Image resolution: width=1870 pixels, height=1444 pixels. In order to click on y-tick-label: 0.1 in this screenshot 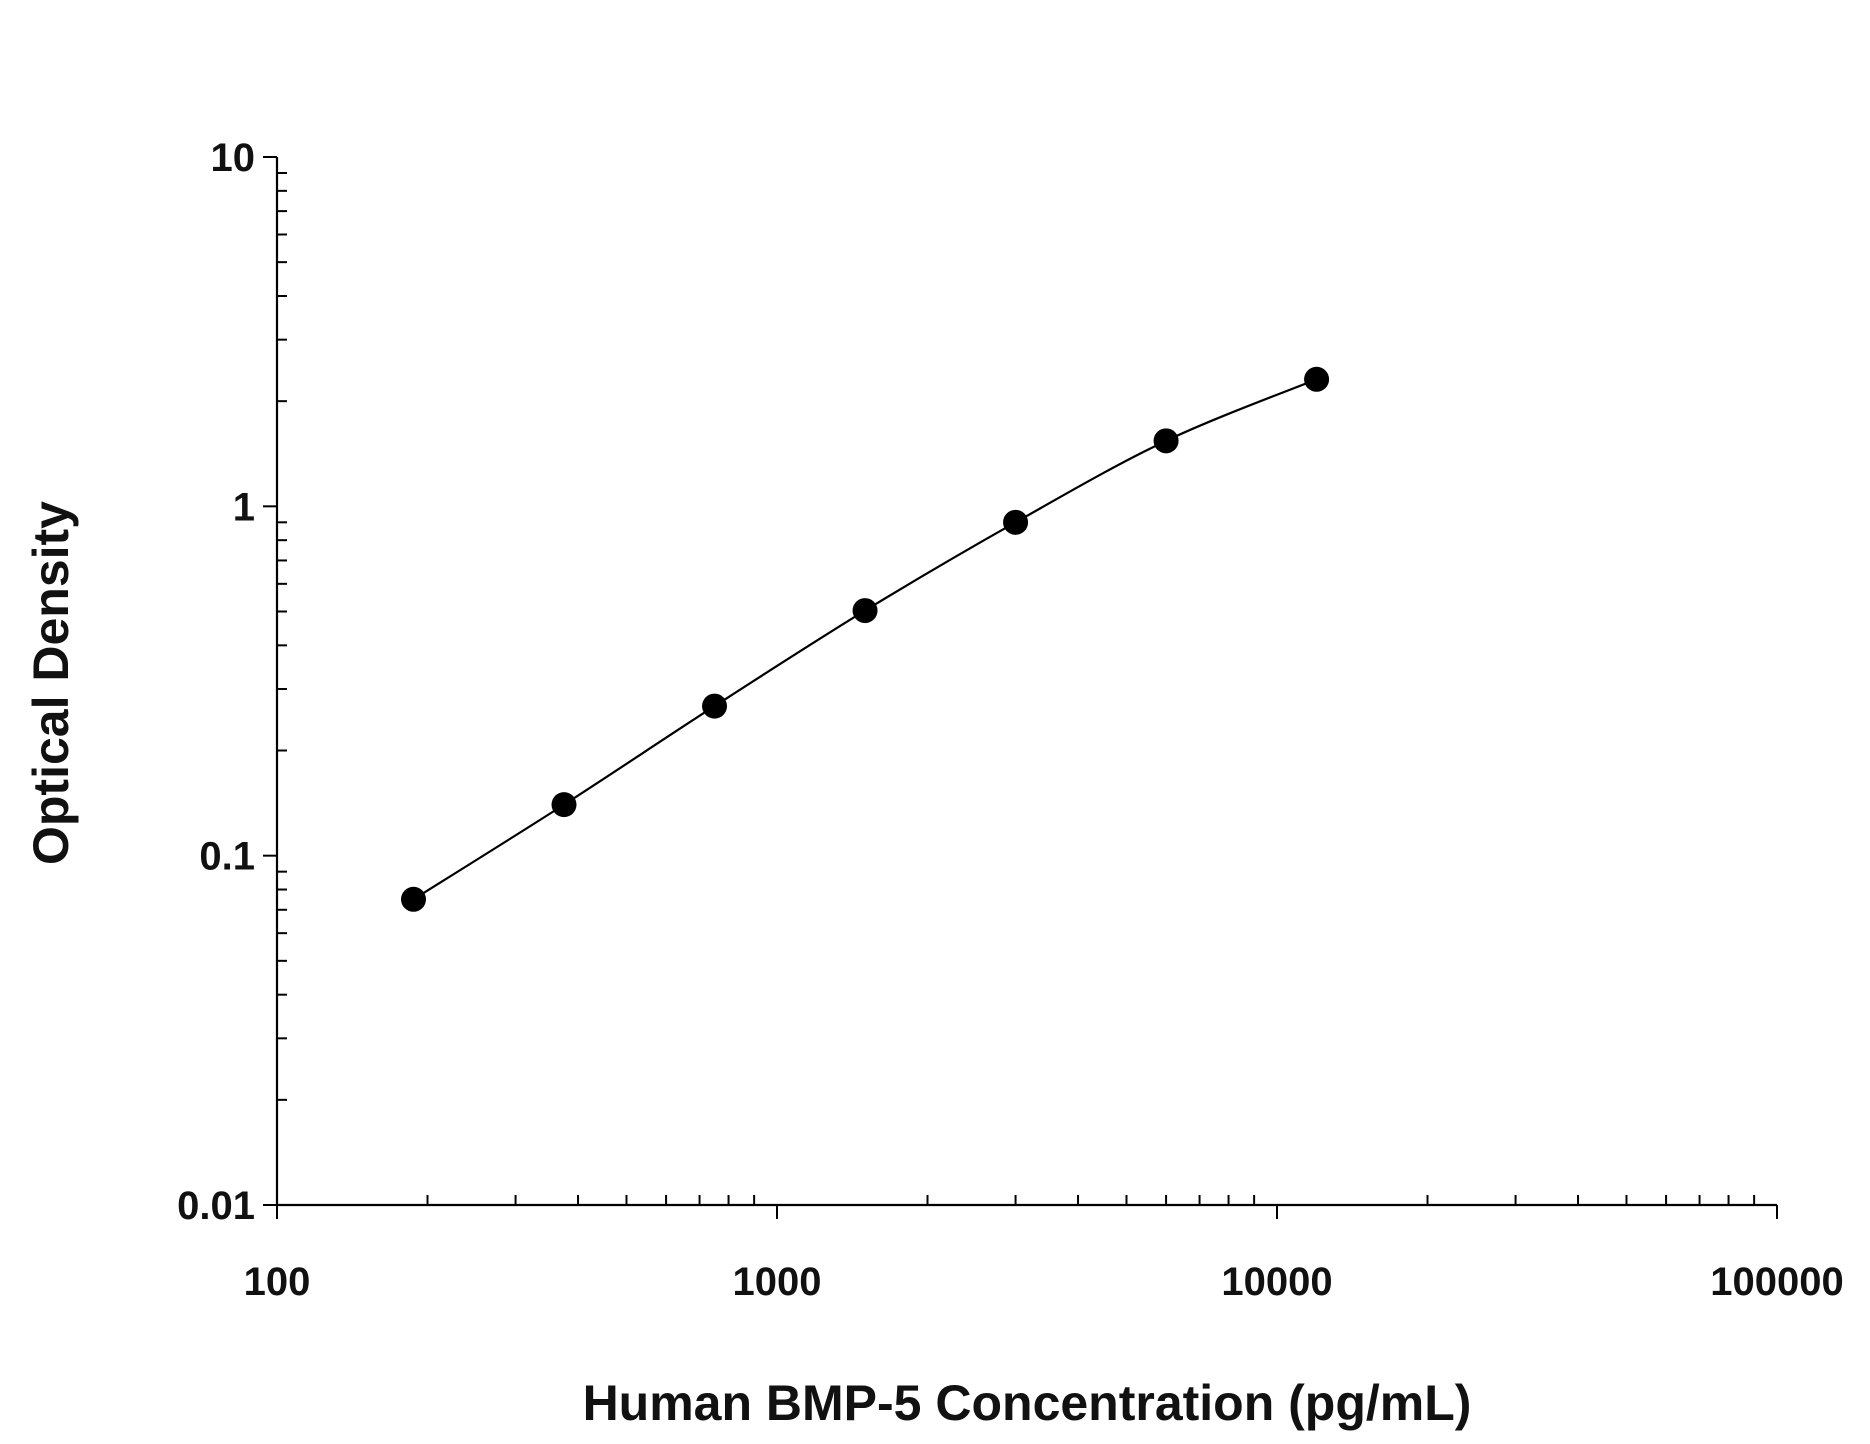, I will do `click(227, 857)`.